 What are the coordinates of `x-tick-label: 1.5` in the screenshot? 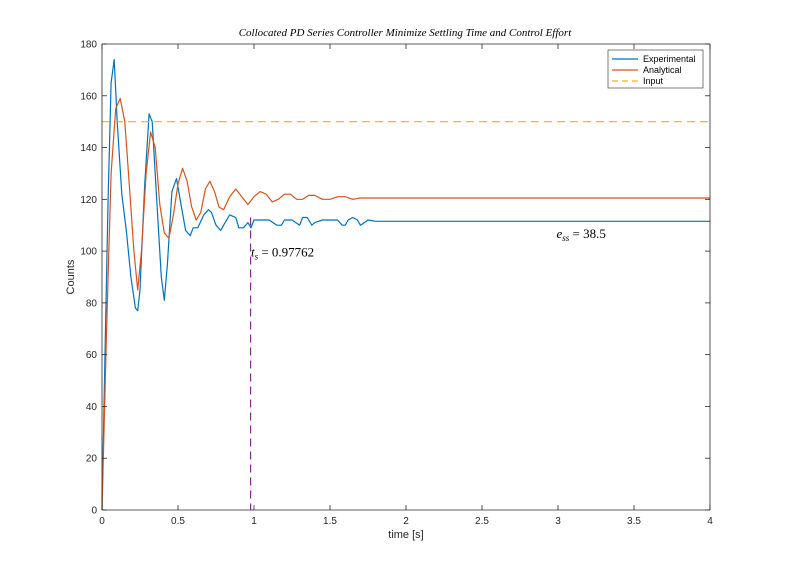 It's located at (330, 521).